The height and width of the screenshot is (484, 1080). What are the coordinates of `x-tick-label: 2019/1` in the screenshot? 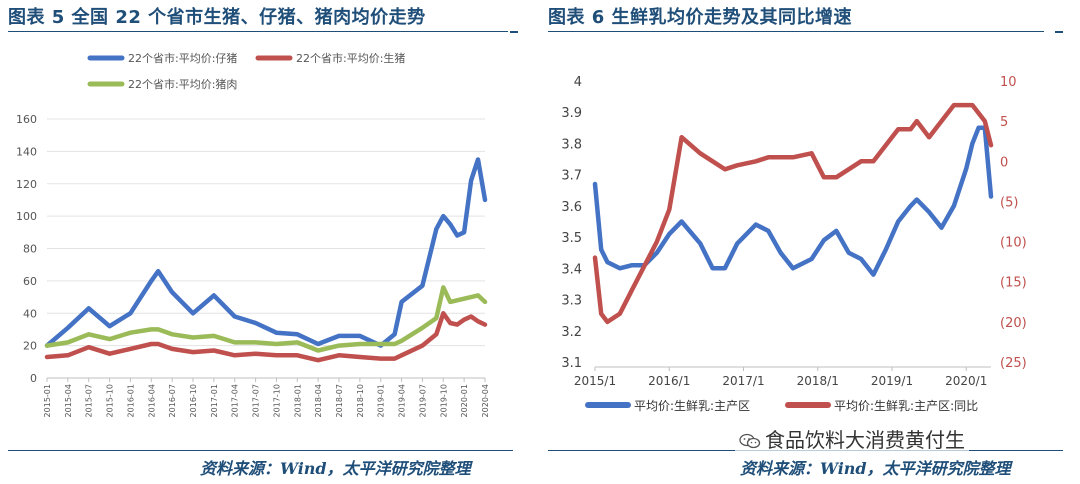 It's located at (892, 381).